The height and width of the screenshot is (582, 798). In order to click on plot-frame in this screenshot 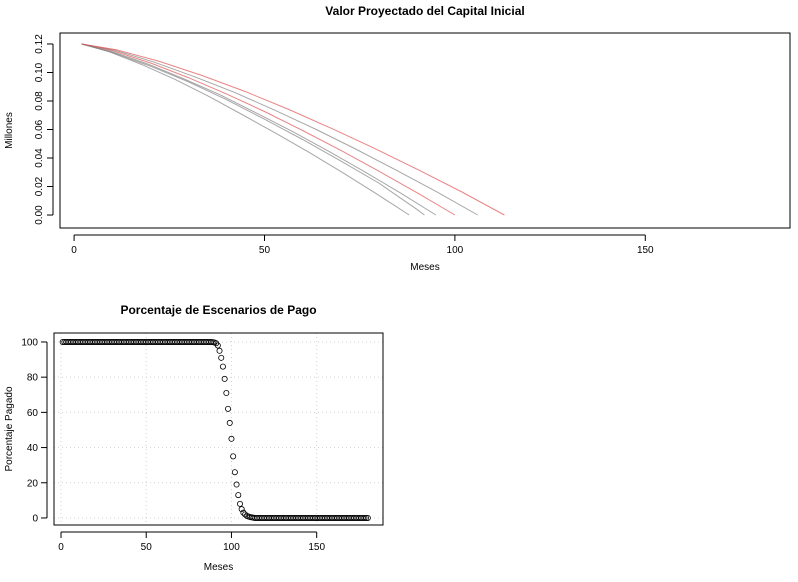, I will do `click(218, 429)`.